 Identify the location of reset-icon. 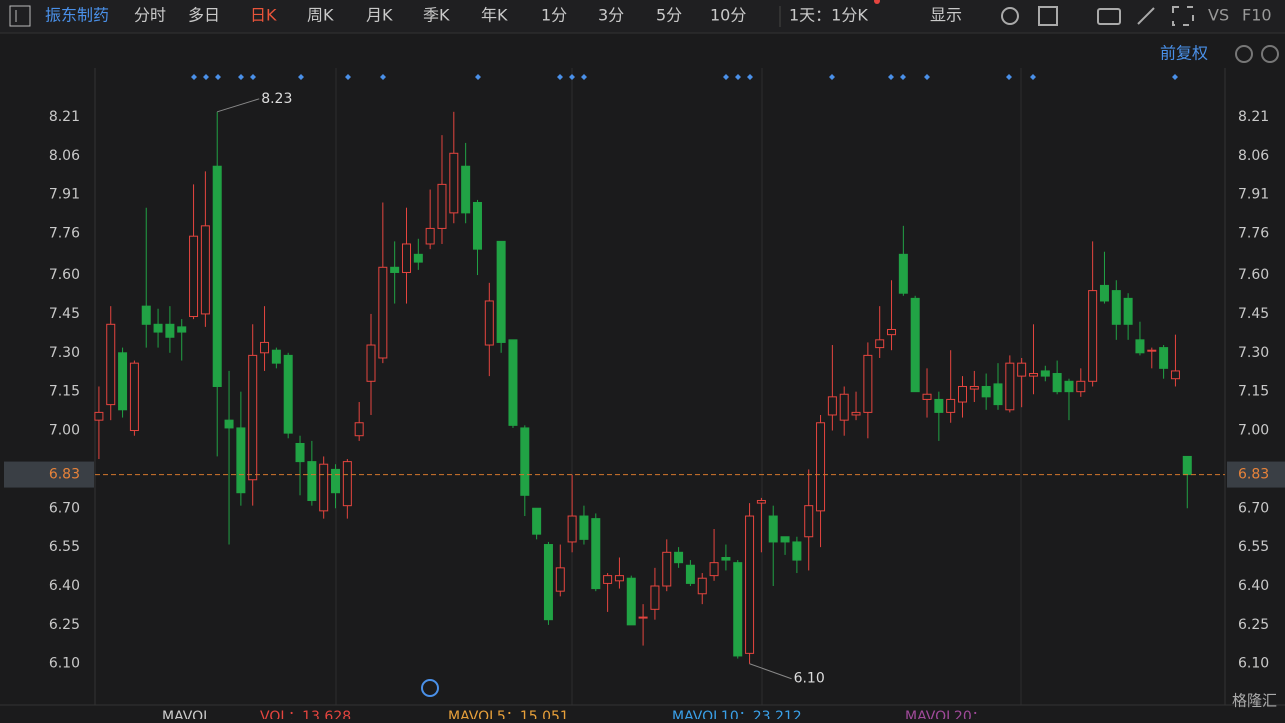
(1244, 54).